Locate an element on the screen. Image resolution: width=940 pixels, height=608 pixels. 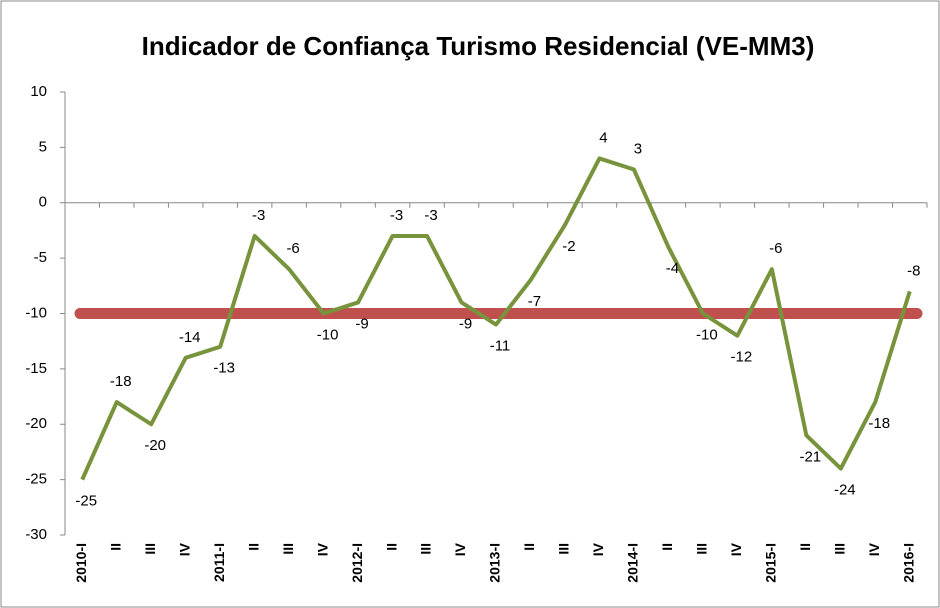
y-tick-label: -25 is located at coordinates (36, 479).